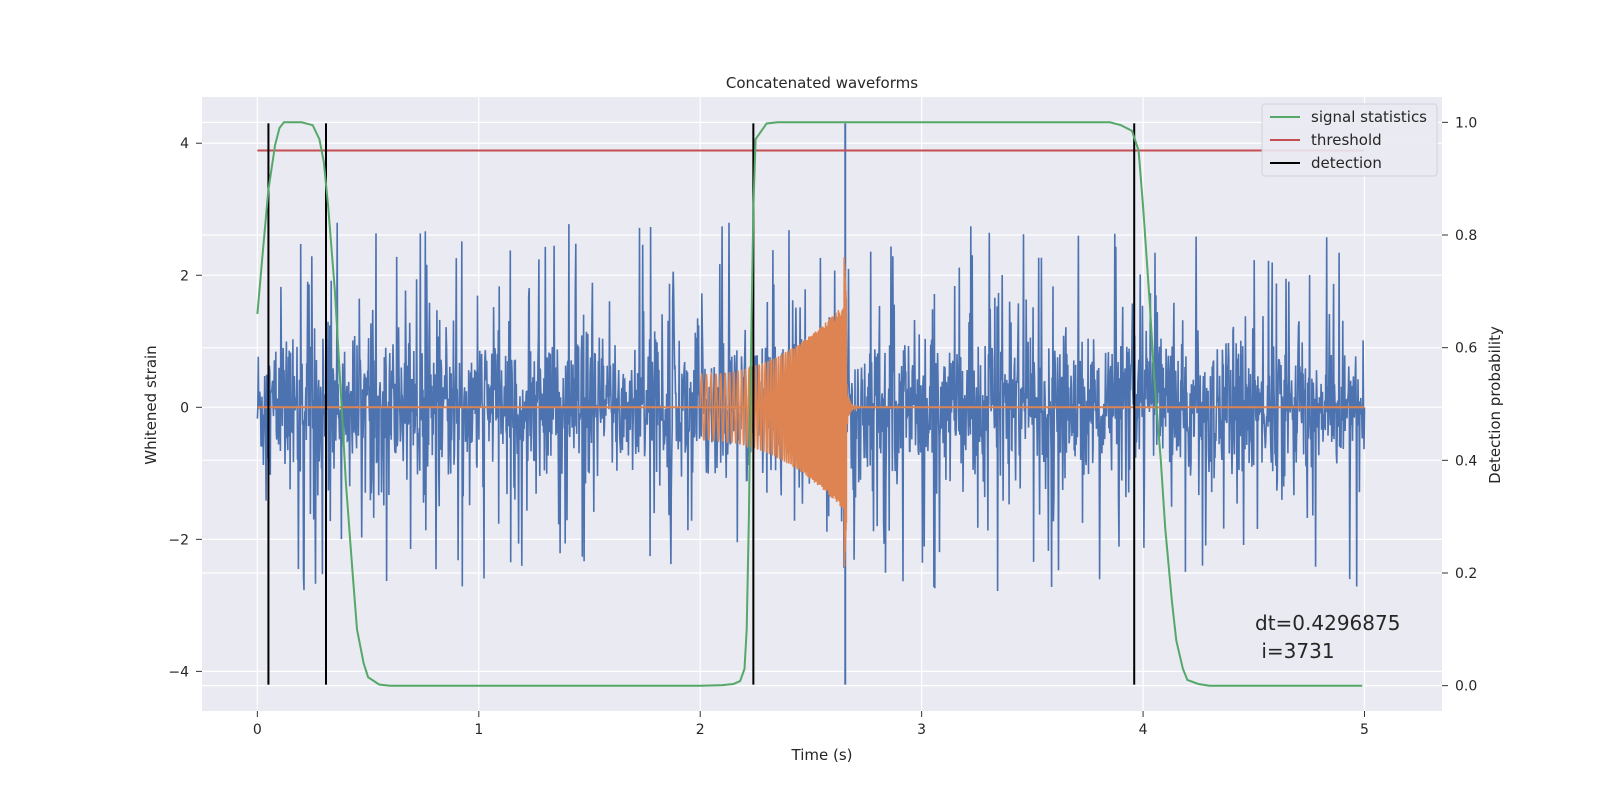 Image resolution: width=1600 pixels, height=800 pixels. I want to click on y2-tick-label: 0.4, so click(1466, 461).